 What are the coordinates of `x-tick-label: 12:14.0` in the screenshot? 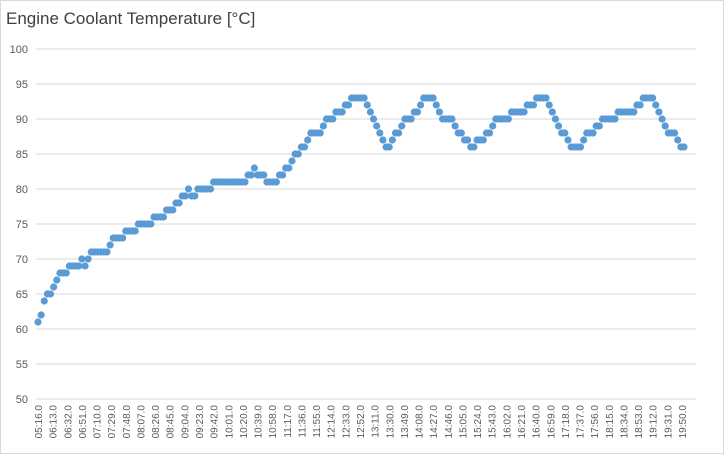 It's located at (332, 422).